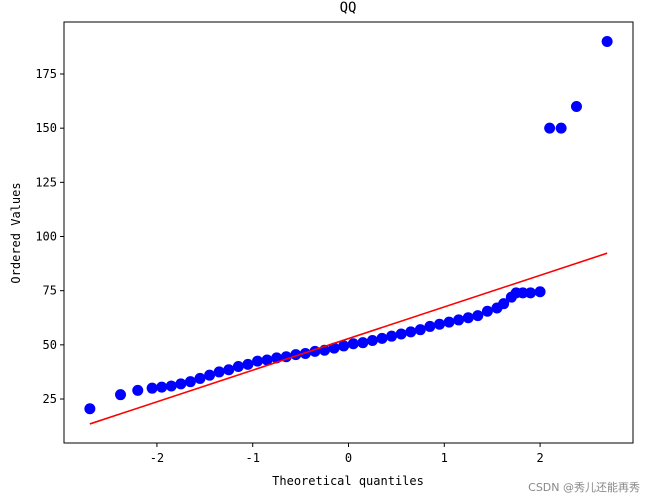 This screenshot has height=503, width=645. I want to click on x-tick-label: 1, so click(444, 458).